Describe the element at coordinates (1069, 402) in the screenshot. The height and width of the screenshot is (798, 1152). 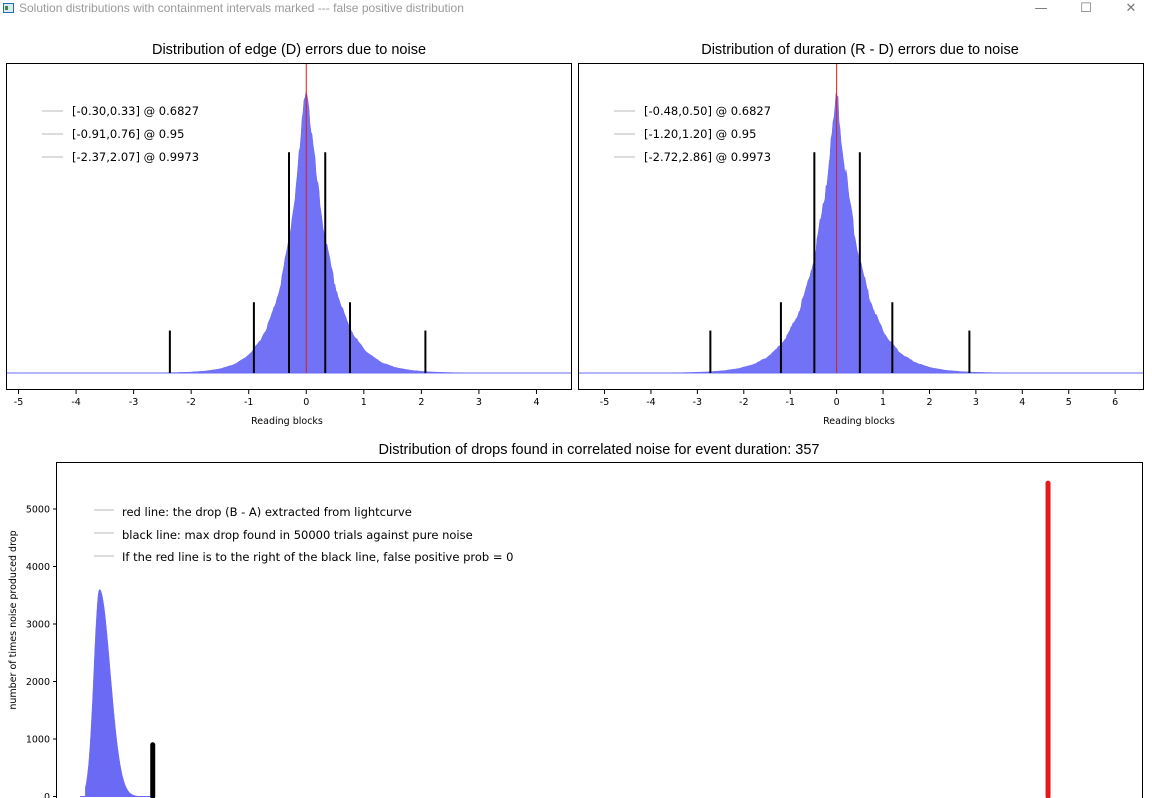
I see `x-tick-label: 5` at that location.